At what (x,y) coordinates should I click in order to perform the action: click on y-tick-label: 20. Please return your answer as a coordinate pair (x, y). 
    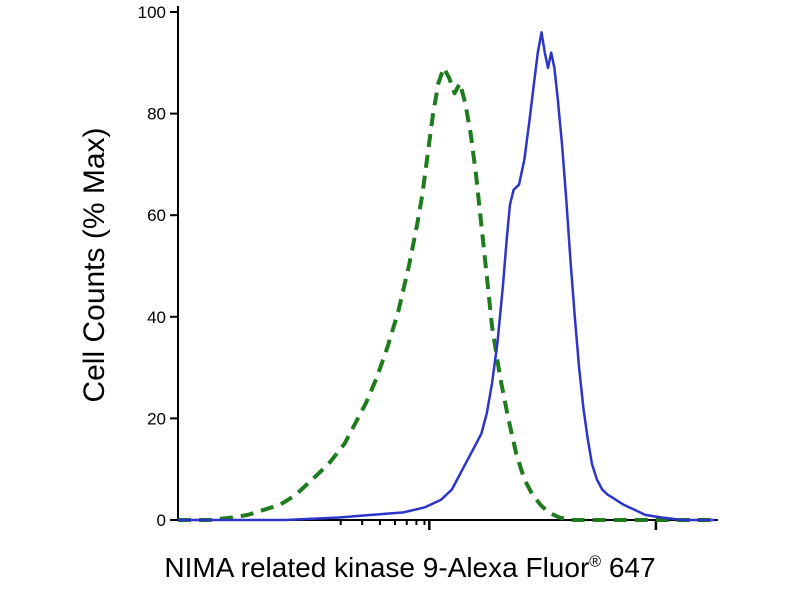
    Looking at the image, I should click on (156, 418).